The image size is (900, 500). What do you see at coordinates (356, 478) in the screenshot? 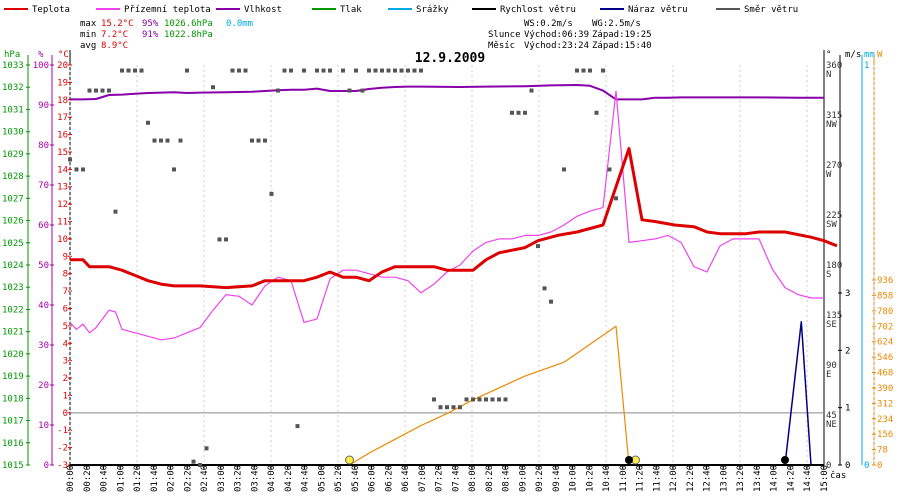
I see `x-tick: 05:40` at bounding box center [356, 478].